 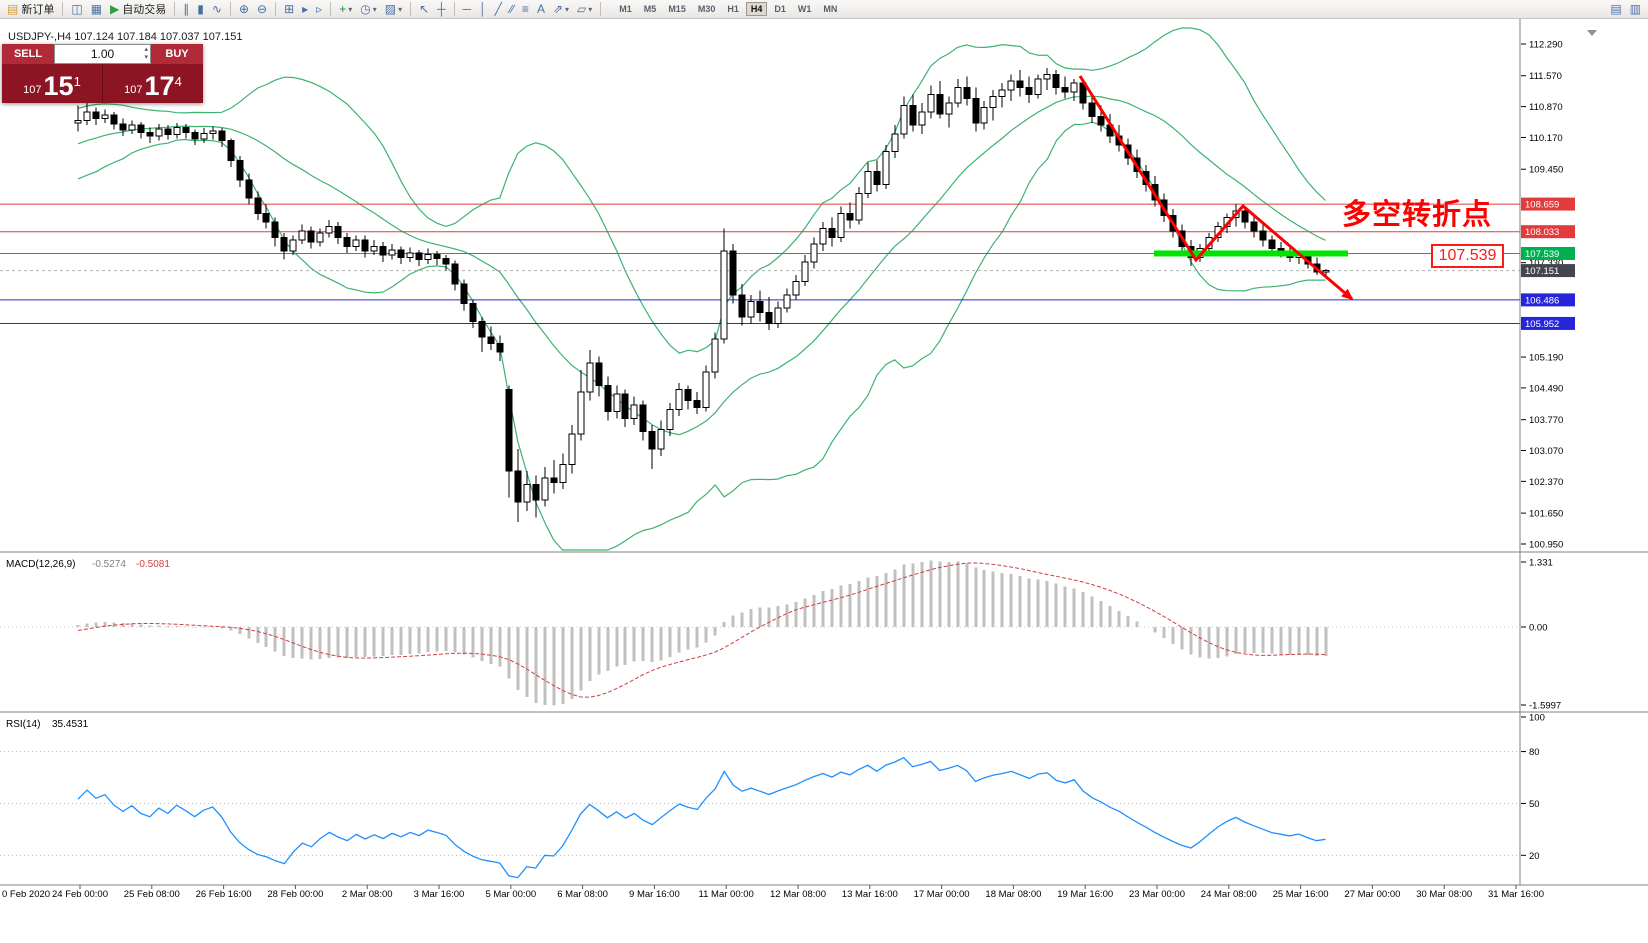 What do you see at coordinates (1534, 856) in the screenshot?
I see `rsi-scale-label: 20` at bounding box center [1534, 856].